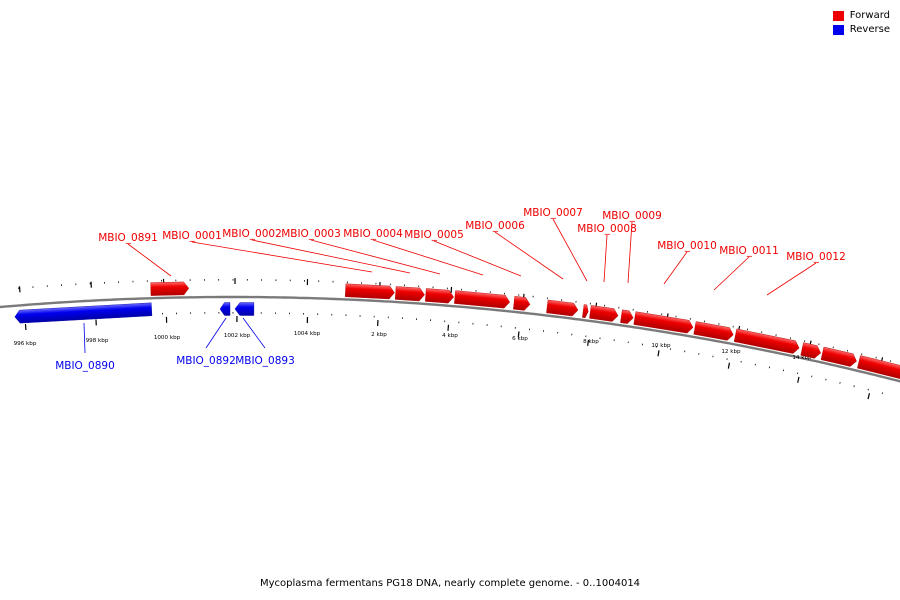 Image resolution: width=900 pixels, height=600 pixels. What do you see at coordinates (85, 366) in the screenshot?
I see `gene-label-reverse: MBIO_0890` at bounding box center [85, 366].